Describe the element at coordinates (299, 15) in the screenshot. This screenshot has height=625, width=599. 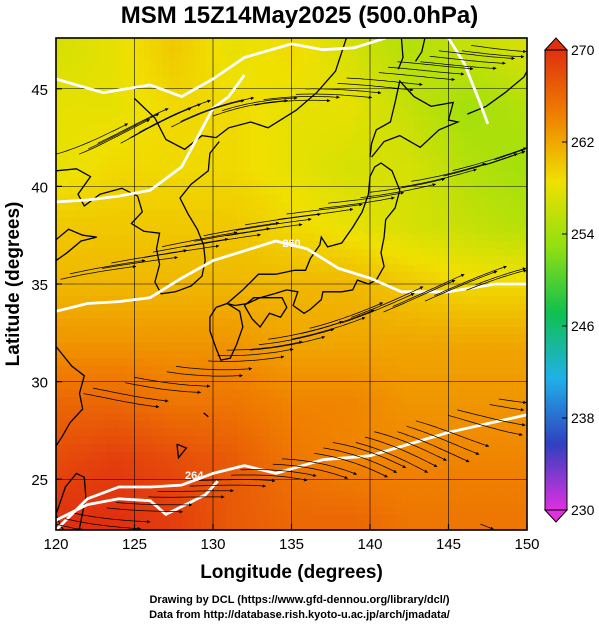
I see `chart-title: MSM 15Z14May2025 (500.0hPa)` at that location.